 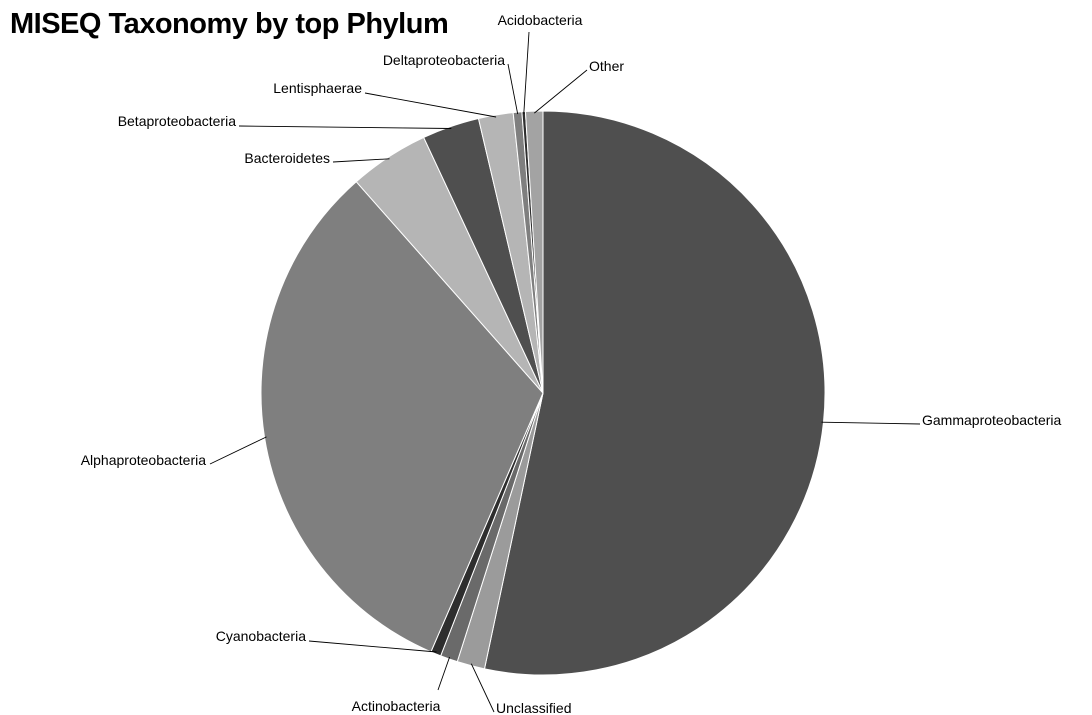 I want to click on leader-line-unclassified, so click(x=482, y=688).